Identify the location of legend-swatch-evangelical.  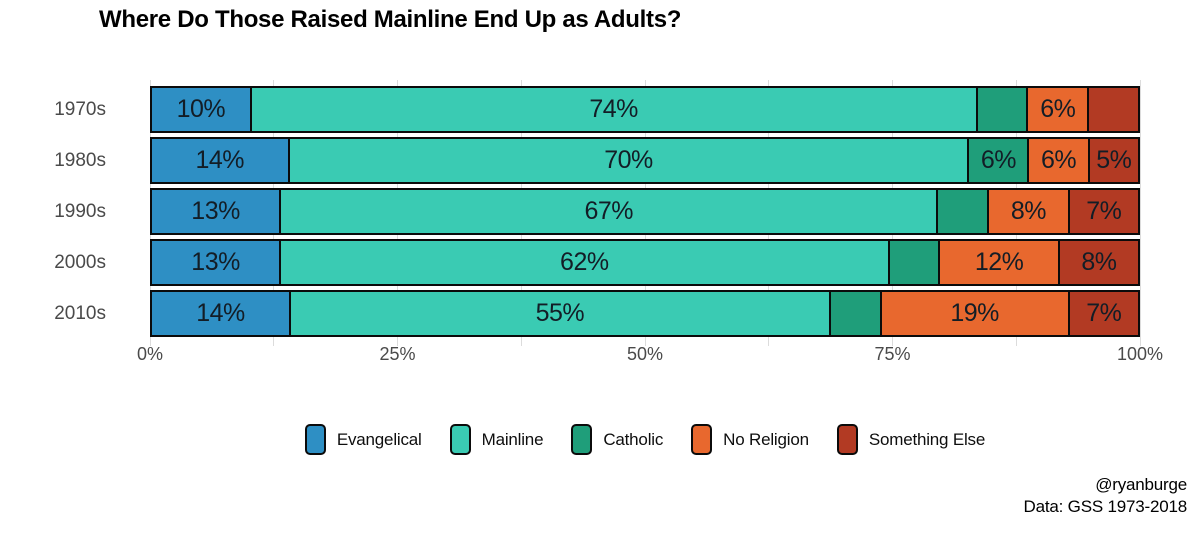
(315, 439).